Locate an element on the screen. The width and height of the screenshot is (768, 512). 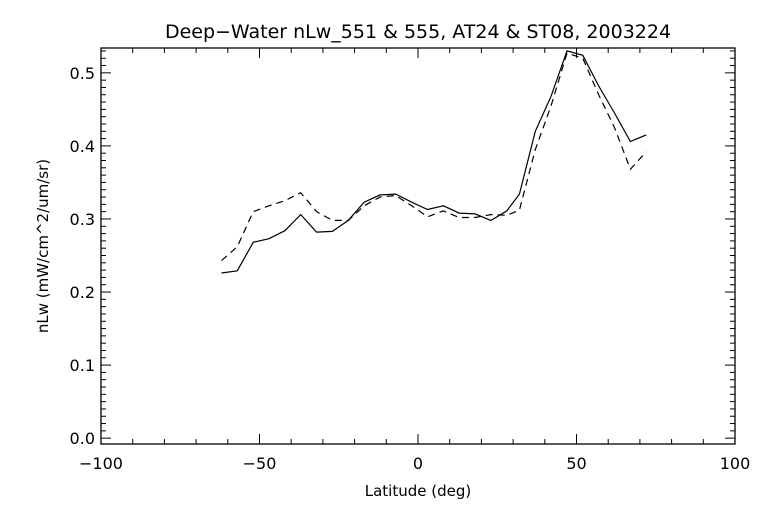
y-tick-label: 0.4 is located at coordinates (82, 146).